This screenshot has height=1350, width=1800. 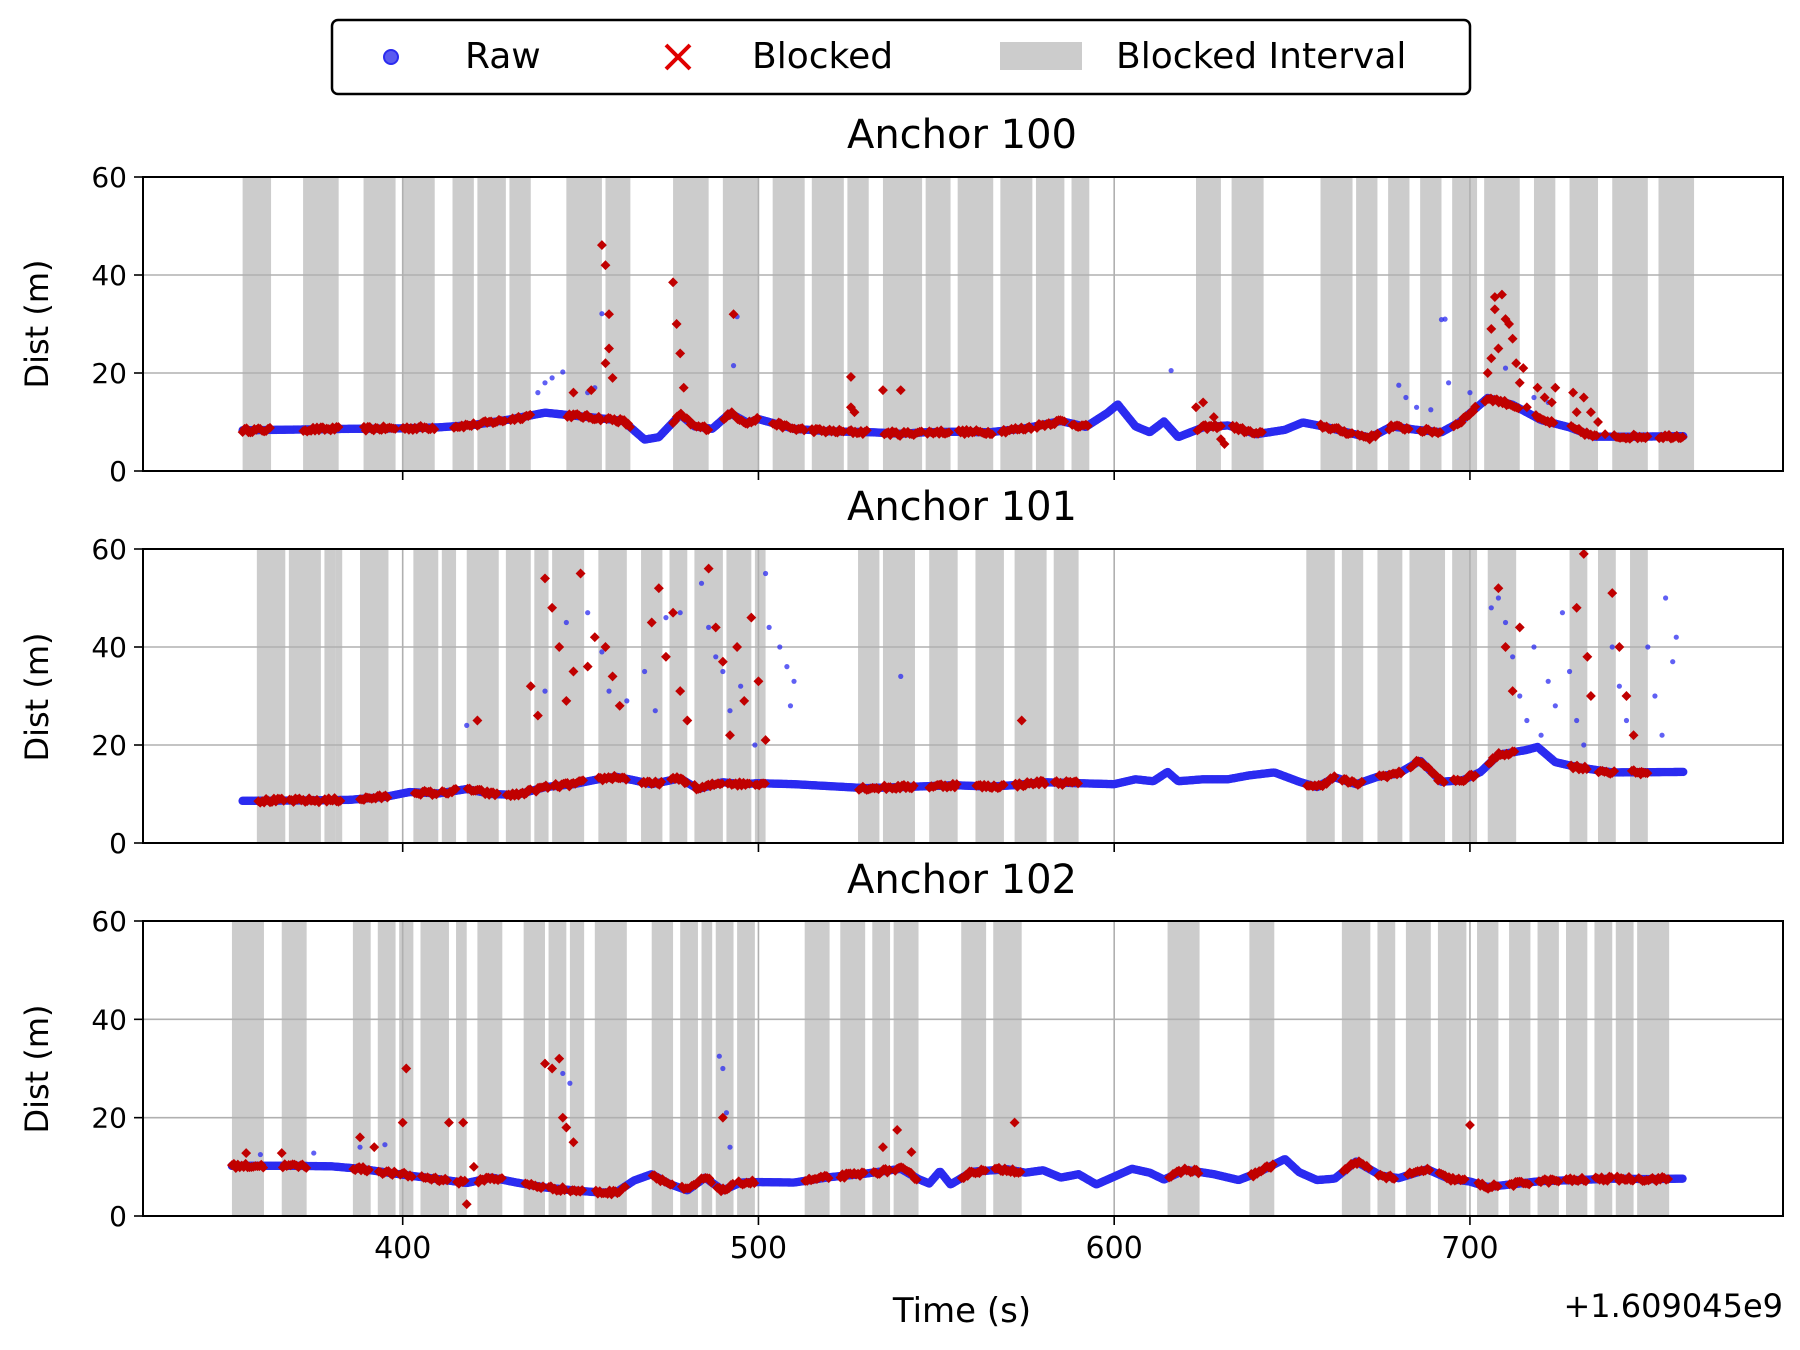 What do you see at coordinates (962, 344) in the screenshot?
I see `blocked-points` at bounding box center [962, 344].